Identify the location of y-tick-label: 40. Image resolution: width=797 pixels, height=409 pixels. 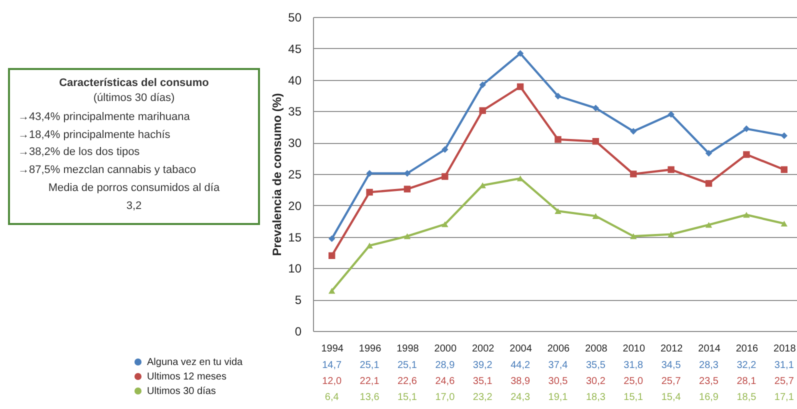
(295, 80).